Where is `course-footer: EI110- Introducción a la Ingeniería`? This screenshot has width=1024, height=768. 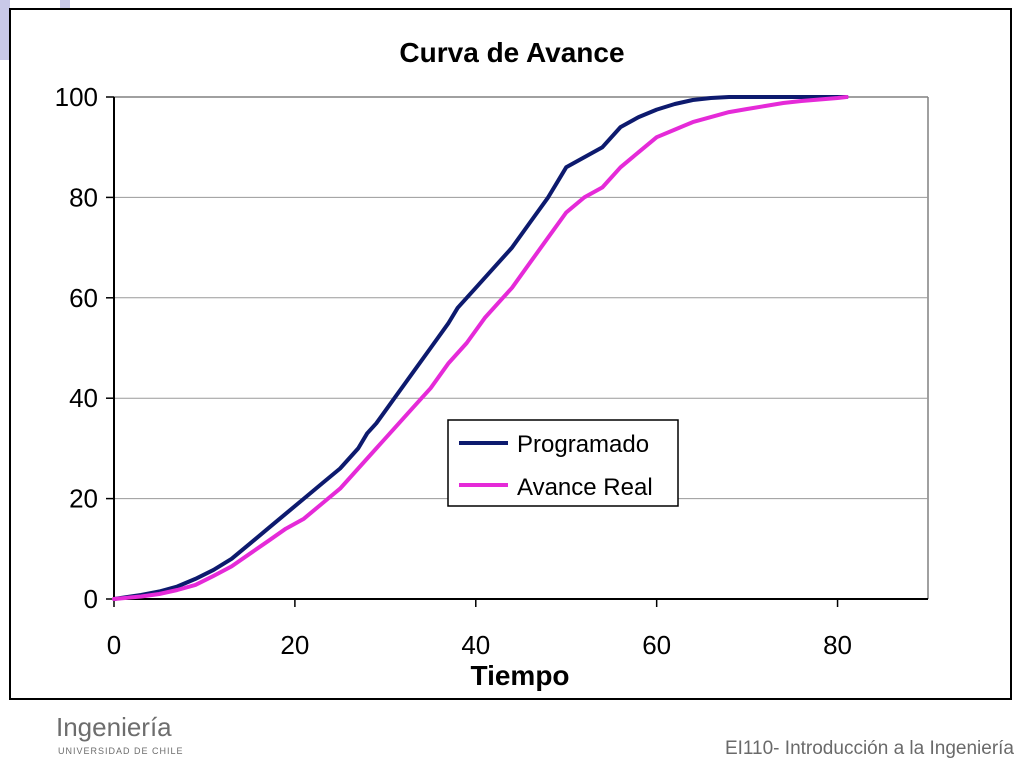 course-footer: EI110- Introducción a la Ingeniería is located at coordinates (869, 748).